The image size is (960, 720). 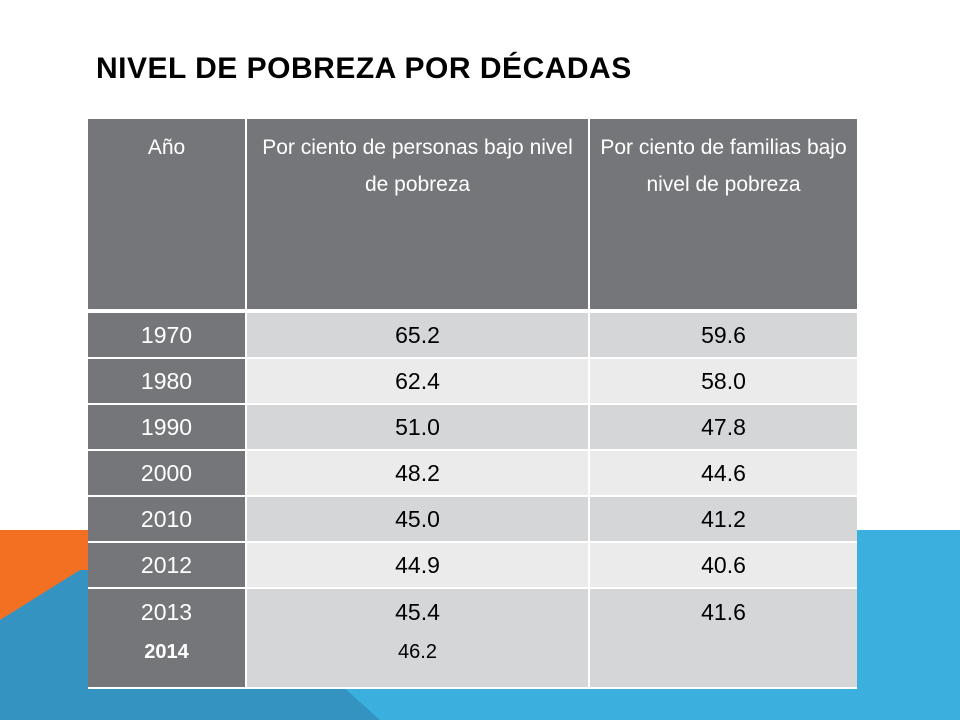 What do you see at coordinates (166, 612) in the screenshot?
I see `year-value: 2013` at bounding box center [166, 612].